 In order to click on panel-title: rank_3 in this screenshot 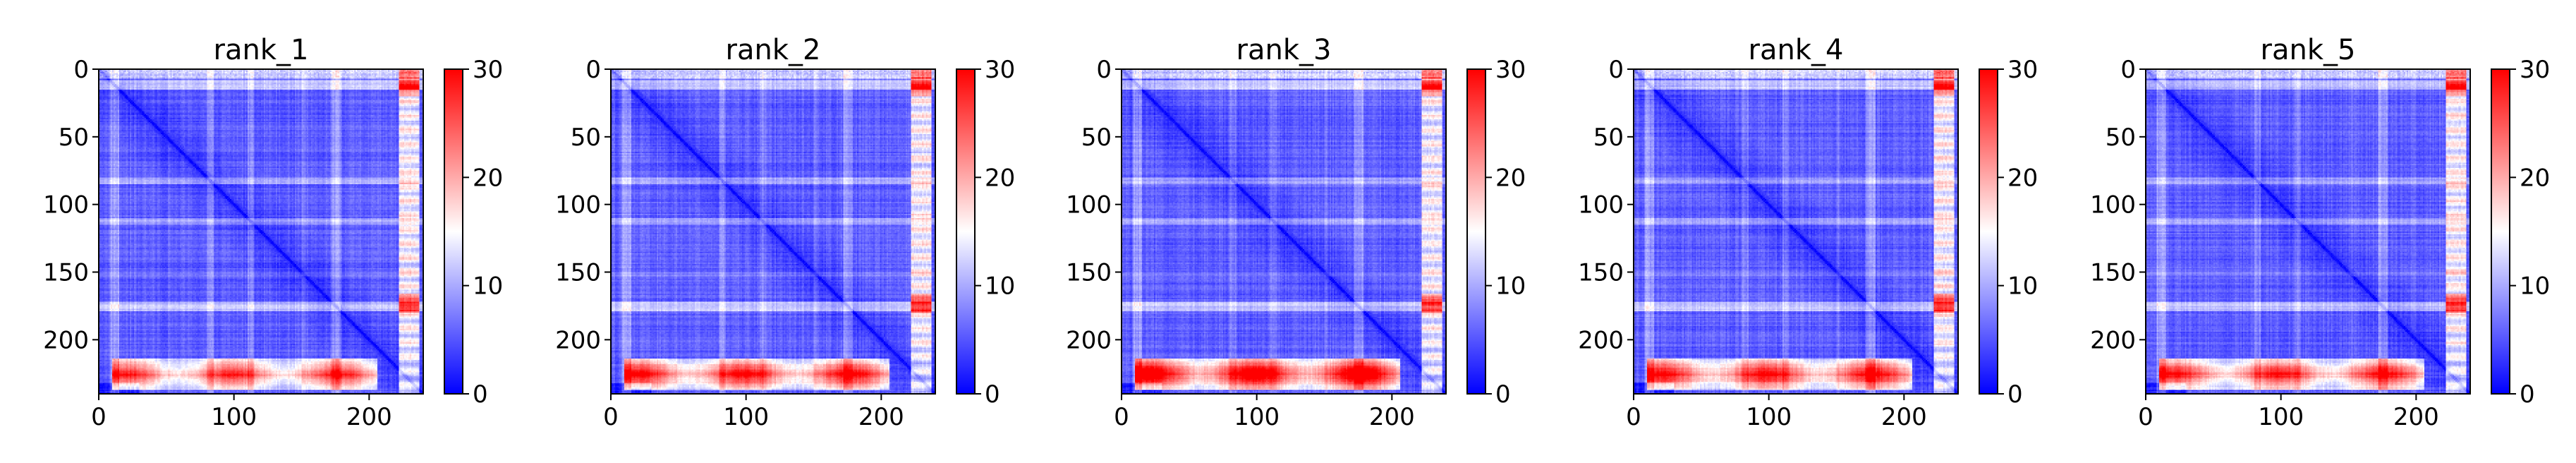, I will do `click(1284, 50)`.